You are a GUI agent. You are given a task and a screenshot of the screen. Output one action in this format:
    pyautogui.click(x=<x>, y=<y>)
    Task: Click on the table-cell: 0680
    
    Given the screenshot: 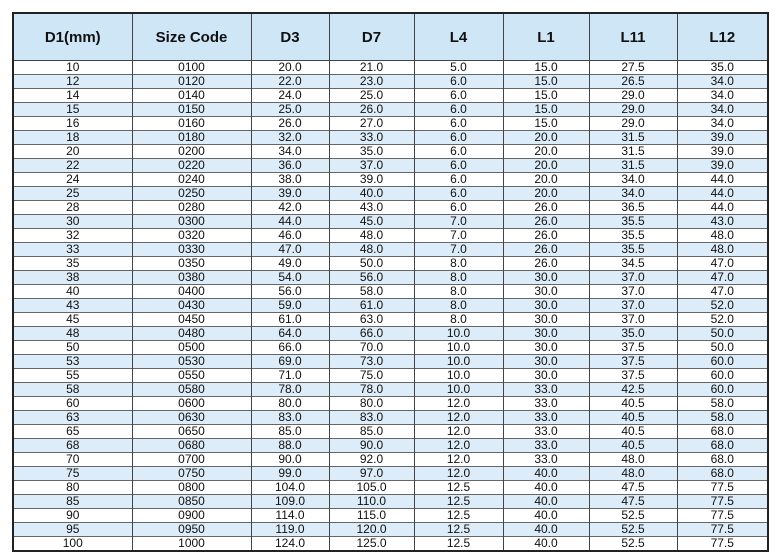 What is the action you would take?
    pyautogui.click(x=191, y=445)
    